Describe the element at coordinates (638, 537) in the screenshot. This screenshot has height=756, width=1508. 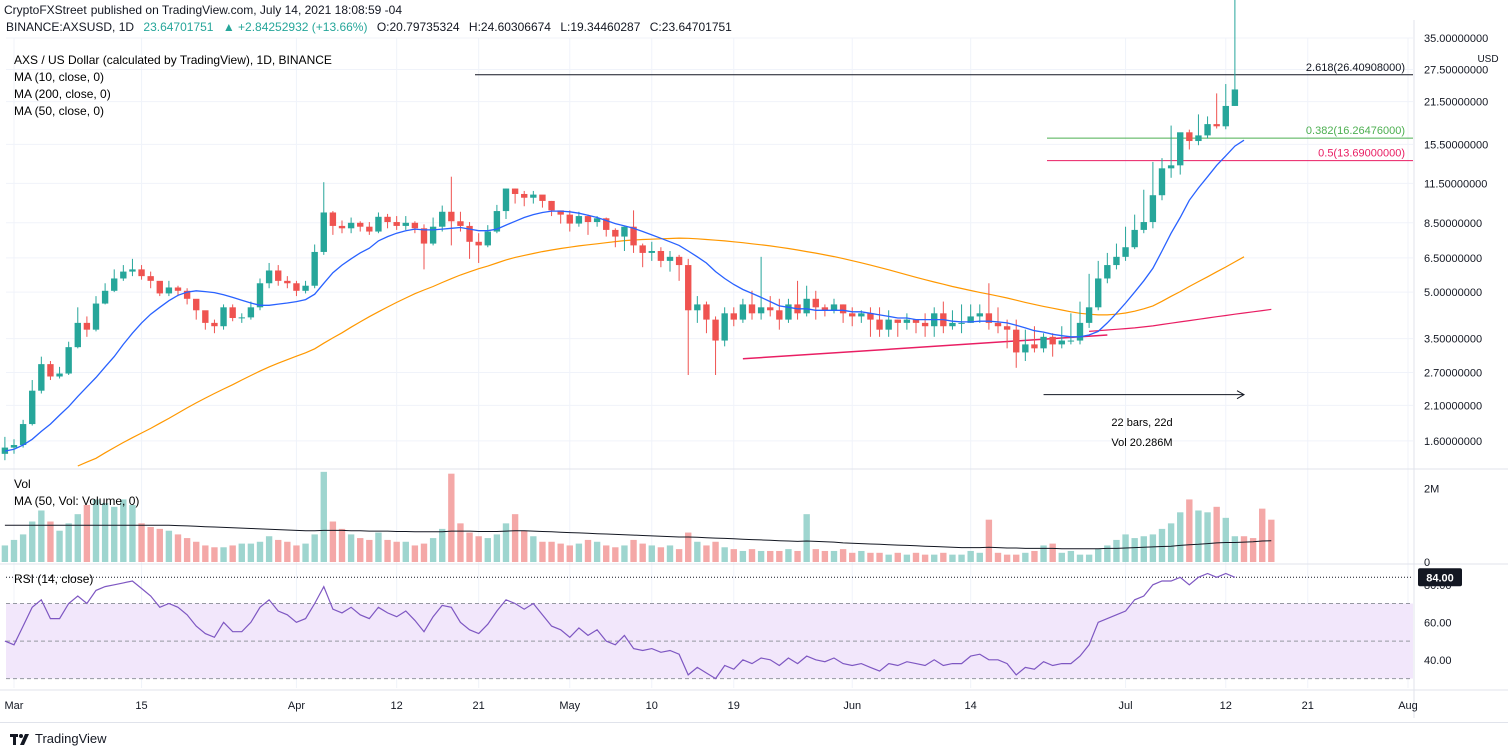
I see `volume-ma-line` at that location.